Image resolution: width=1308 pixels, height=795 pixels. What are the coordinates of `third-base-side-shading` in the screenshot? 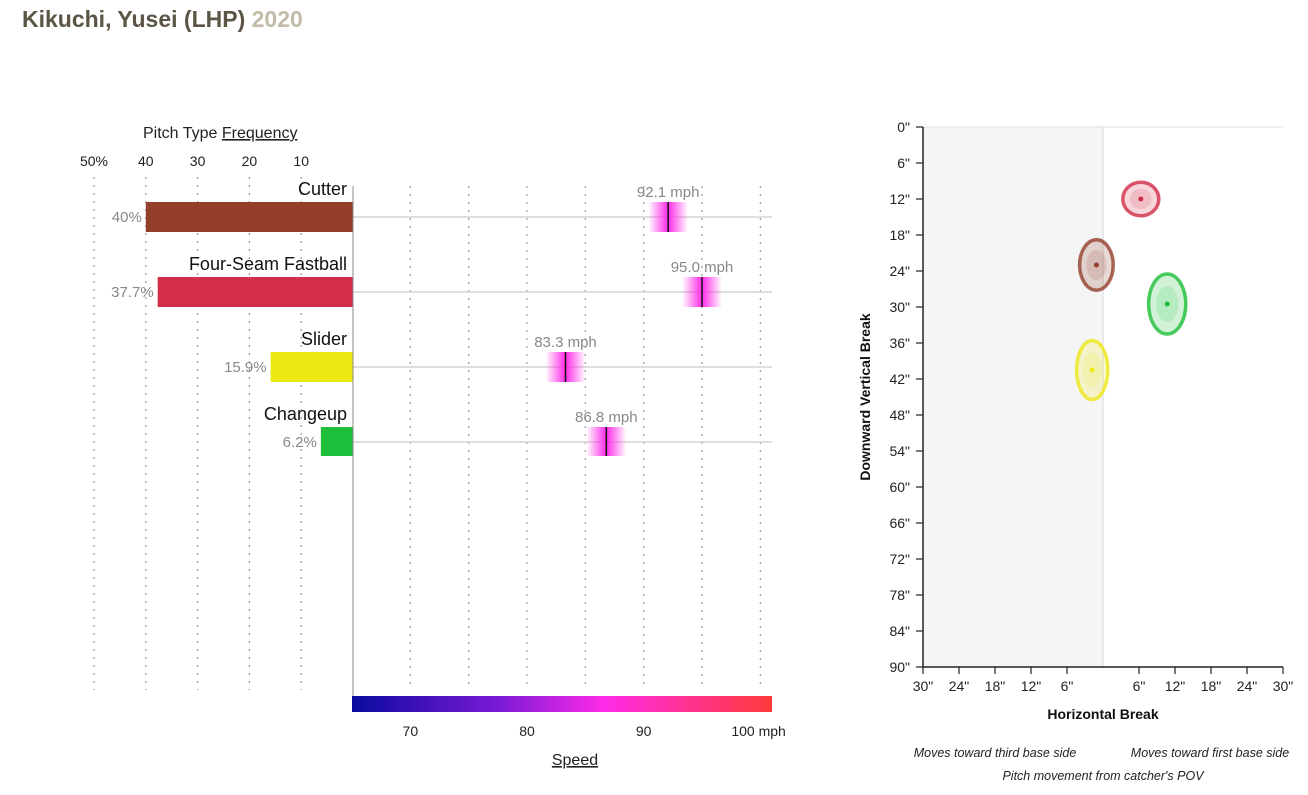 It's located at (1013, 397).